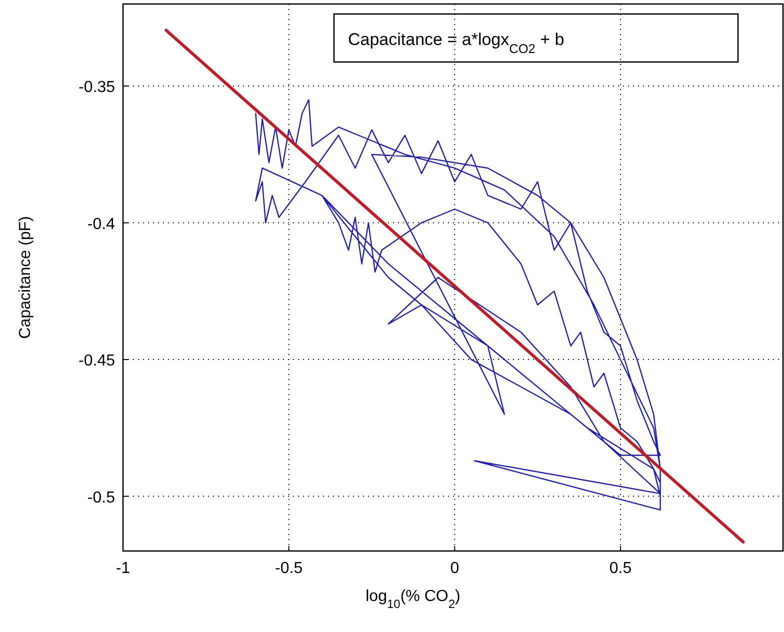  Describe the element at coordinates (413, 599) in the screenshot. I see `x-axis-title: log$_{10}$(% CO$_{2}$)` at that location.